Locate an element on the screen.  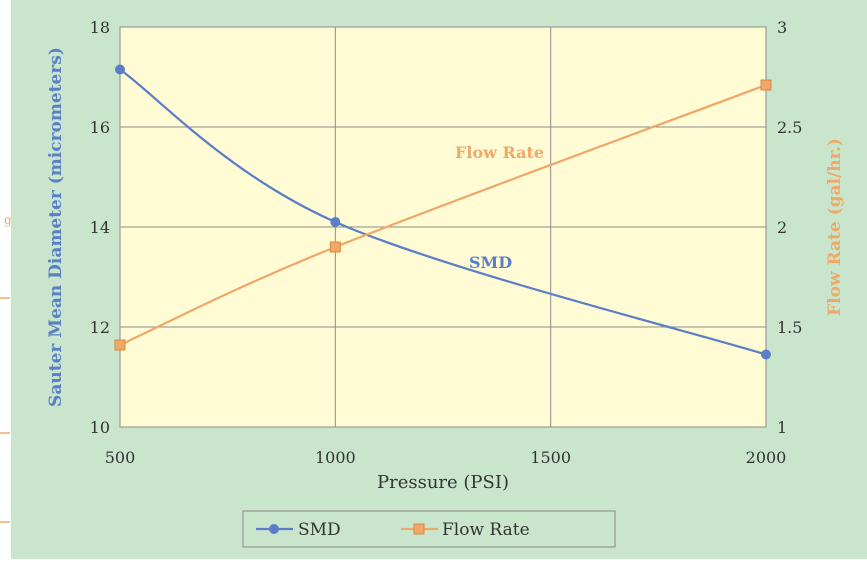
x-axis-label: Pressure (PSI) is located at coordinates (443, 482).